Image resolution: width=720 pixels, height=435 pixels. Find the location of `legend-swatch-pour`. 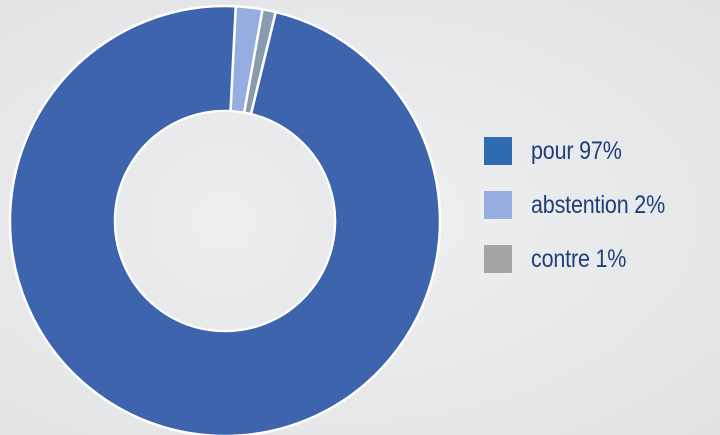

legend-swatch-pour is located at coordinates (498, 151).